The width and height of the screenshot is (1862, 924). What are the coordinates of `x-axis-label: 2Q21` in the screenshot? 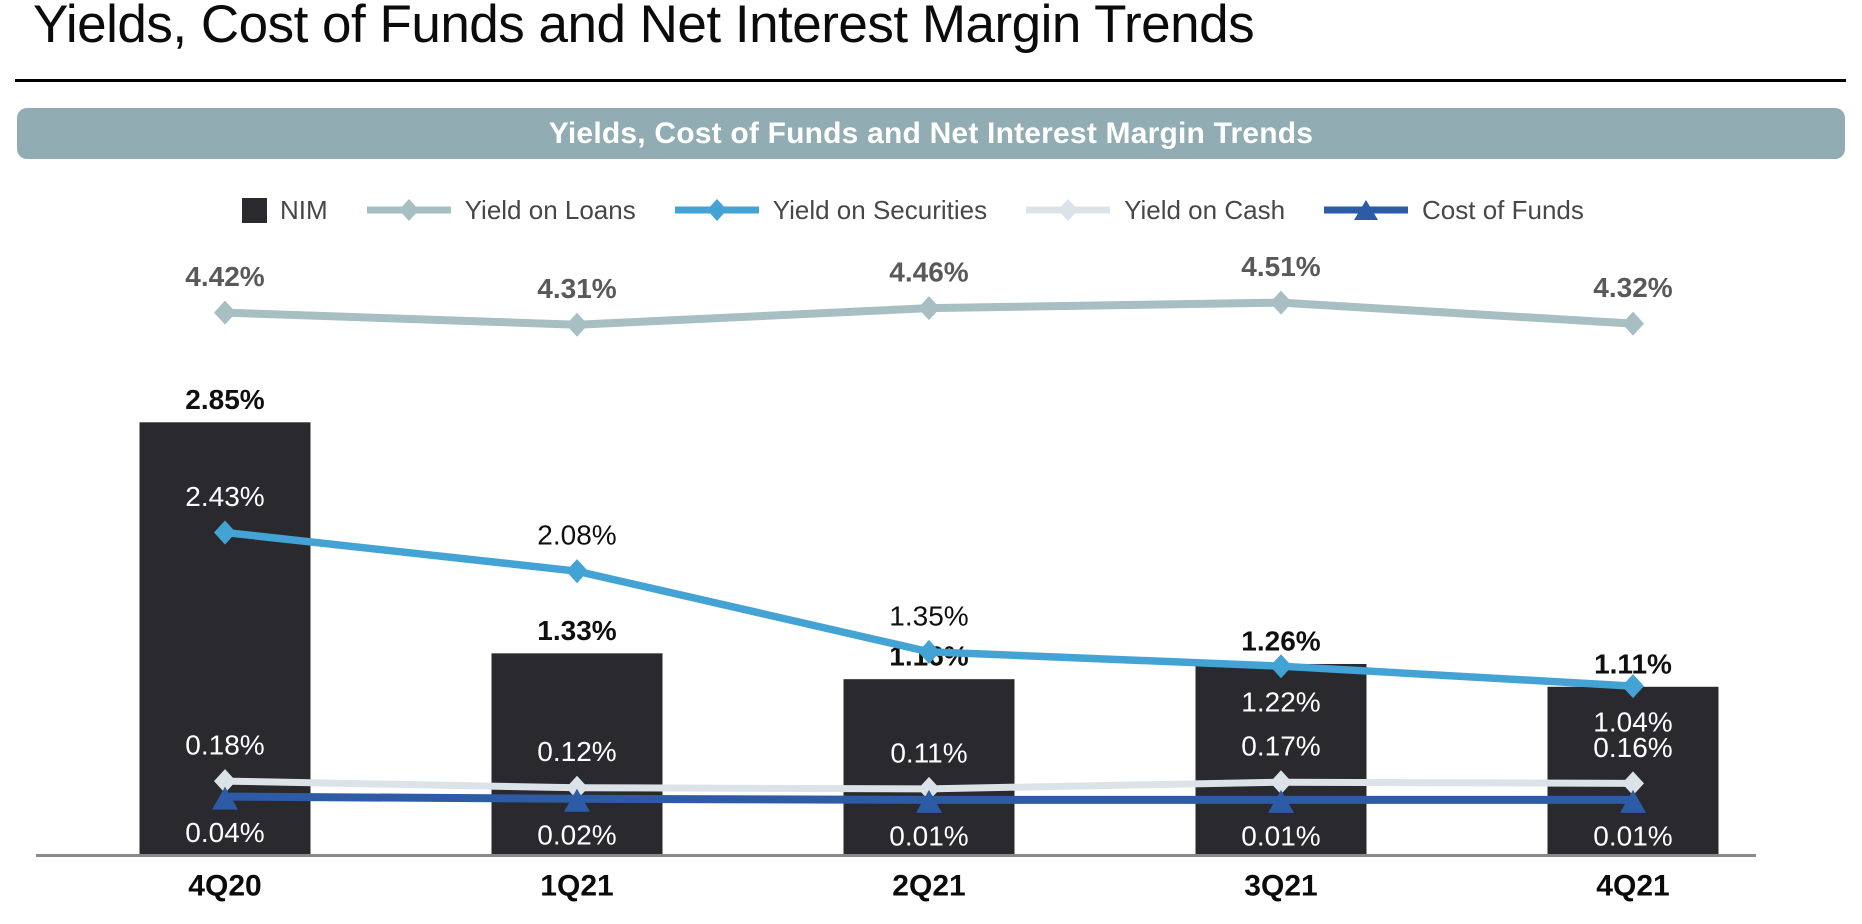 It's located at (928, 886).